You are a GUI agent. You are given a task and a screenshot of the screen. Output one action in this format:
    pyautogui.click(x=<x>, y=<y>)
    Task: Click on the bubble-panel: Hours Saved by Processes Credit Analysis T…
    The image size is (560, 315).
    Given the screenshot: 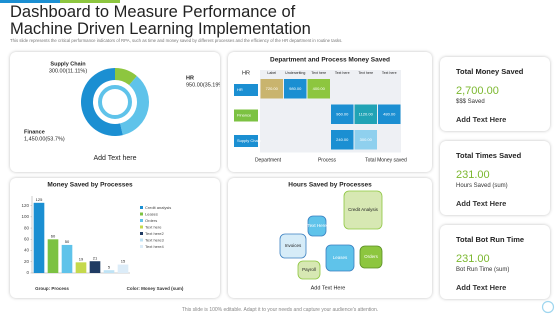 What is the action you would take?
    pyautogui.click(x=330, y=238)
    